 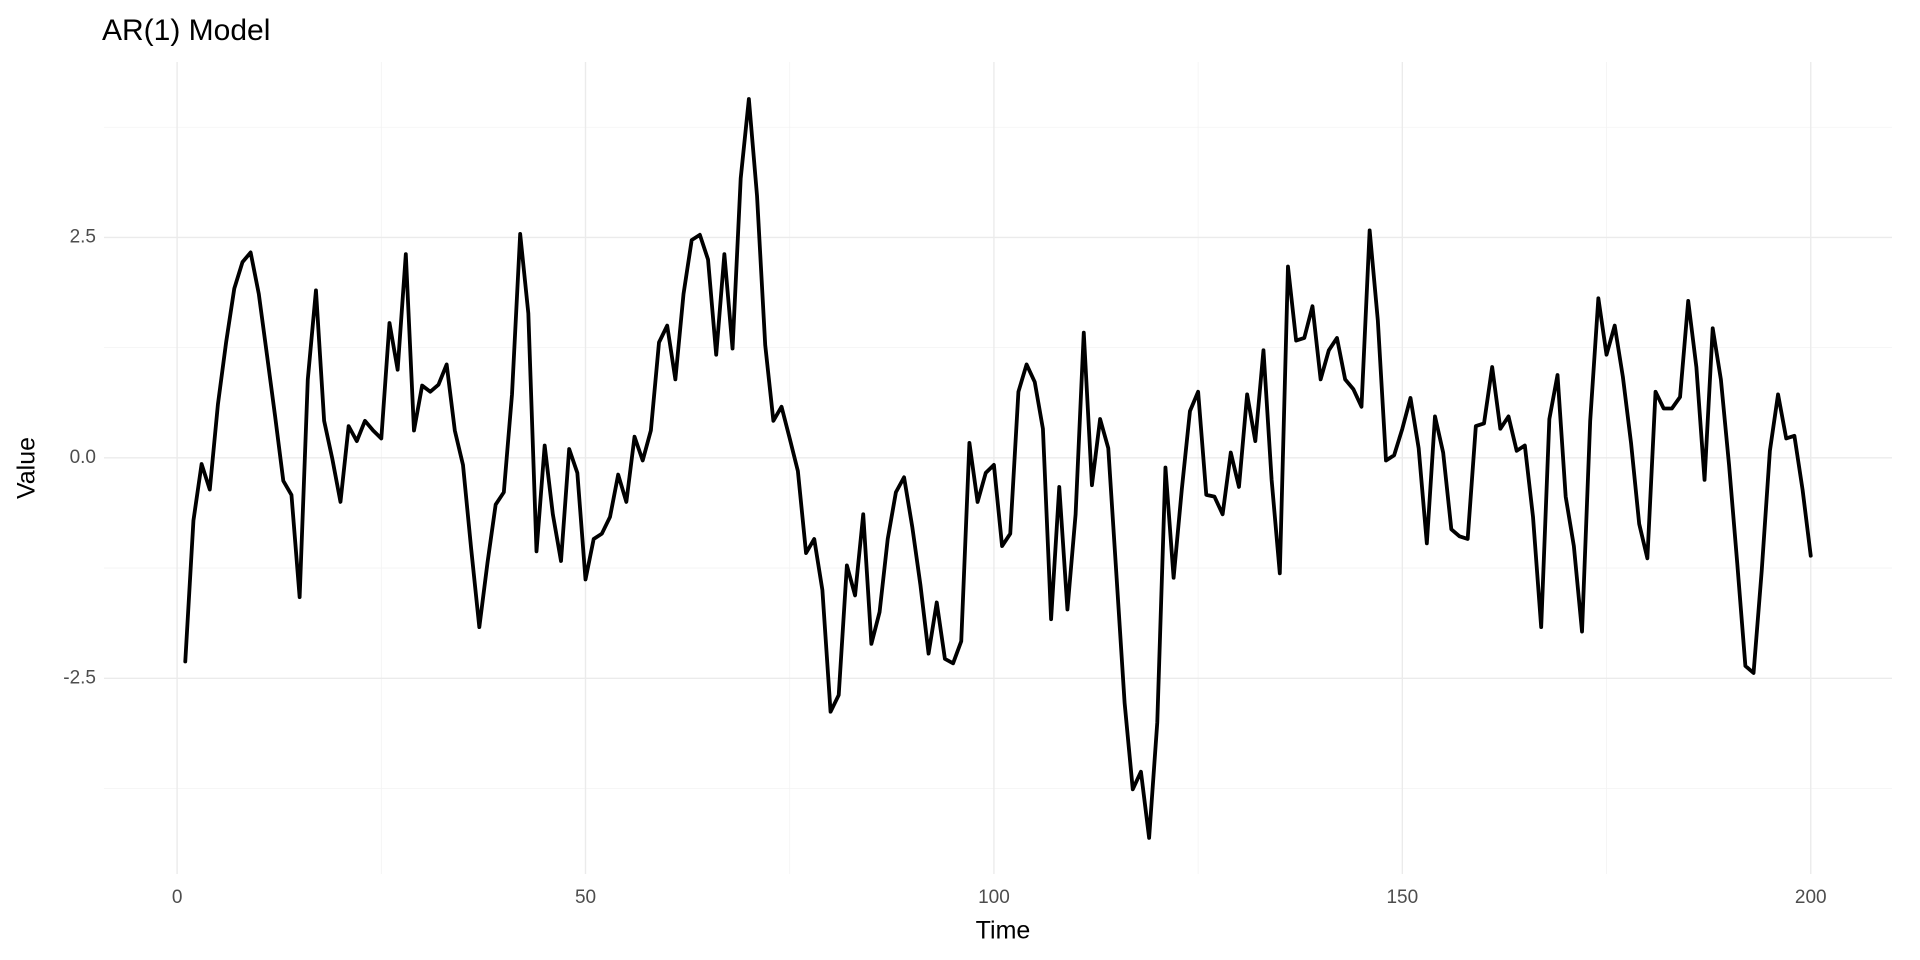 What do you see at coordinates (1811, 897) in the screenshot?
I see `x-tick-label: 200` at bounding box center [1811, 897].